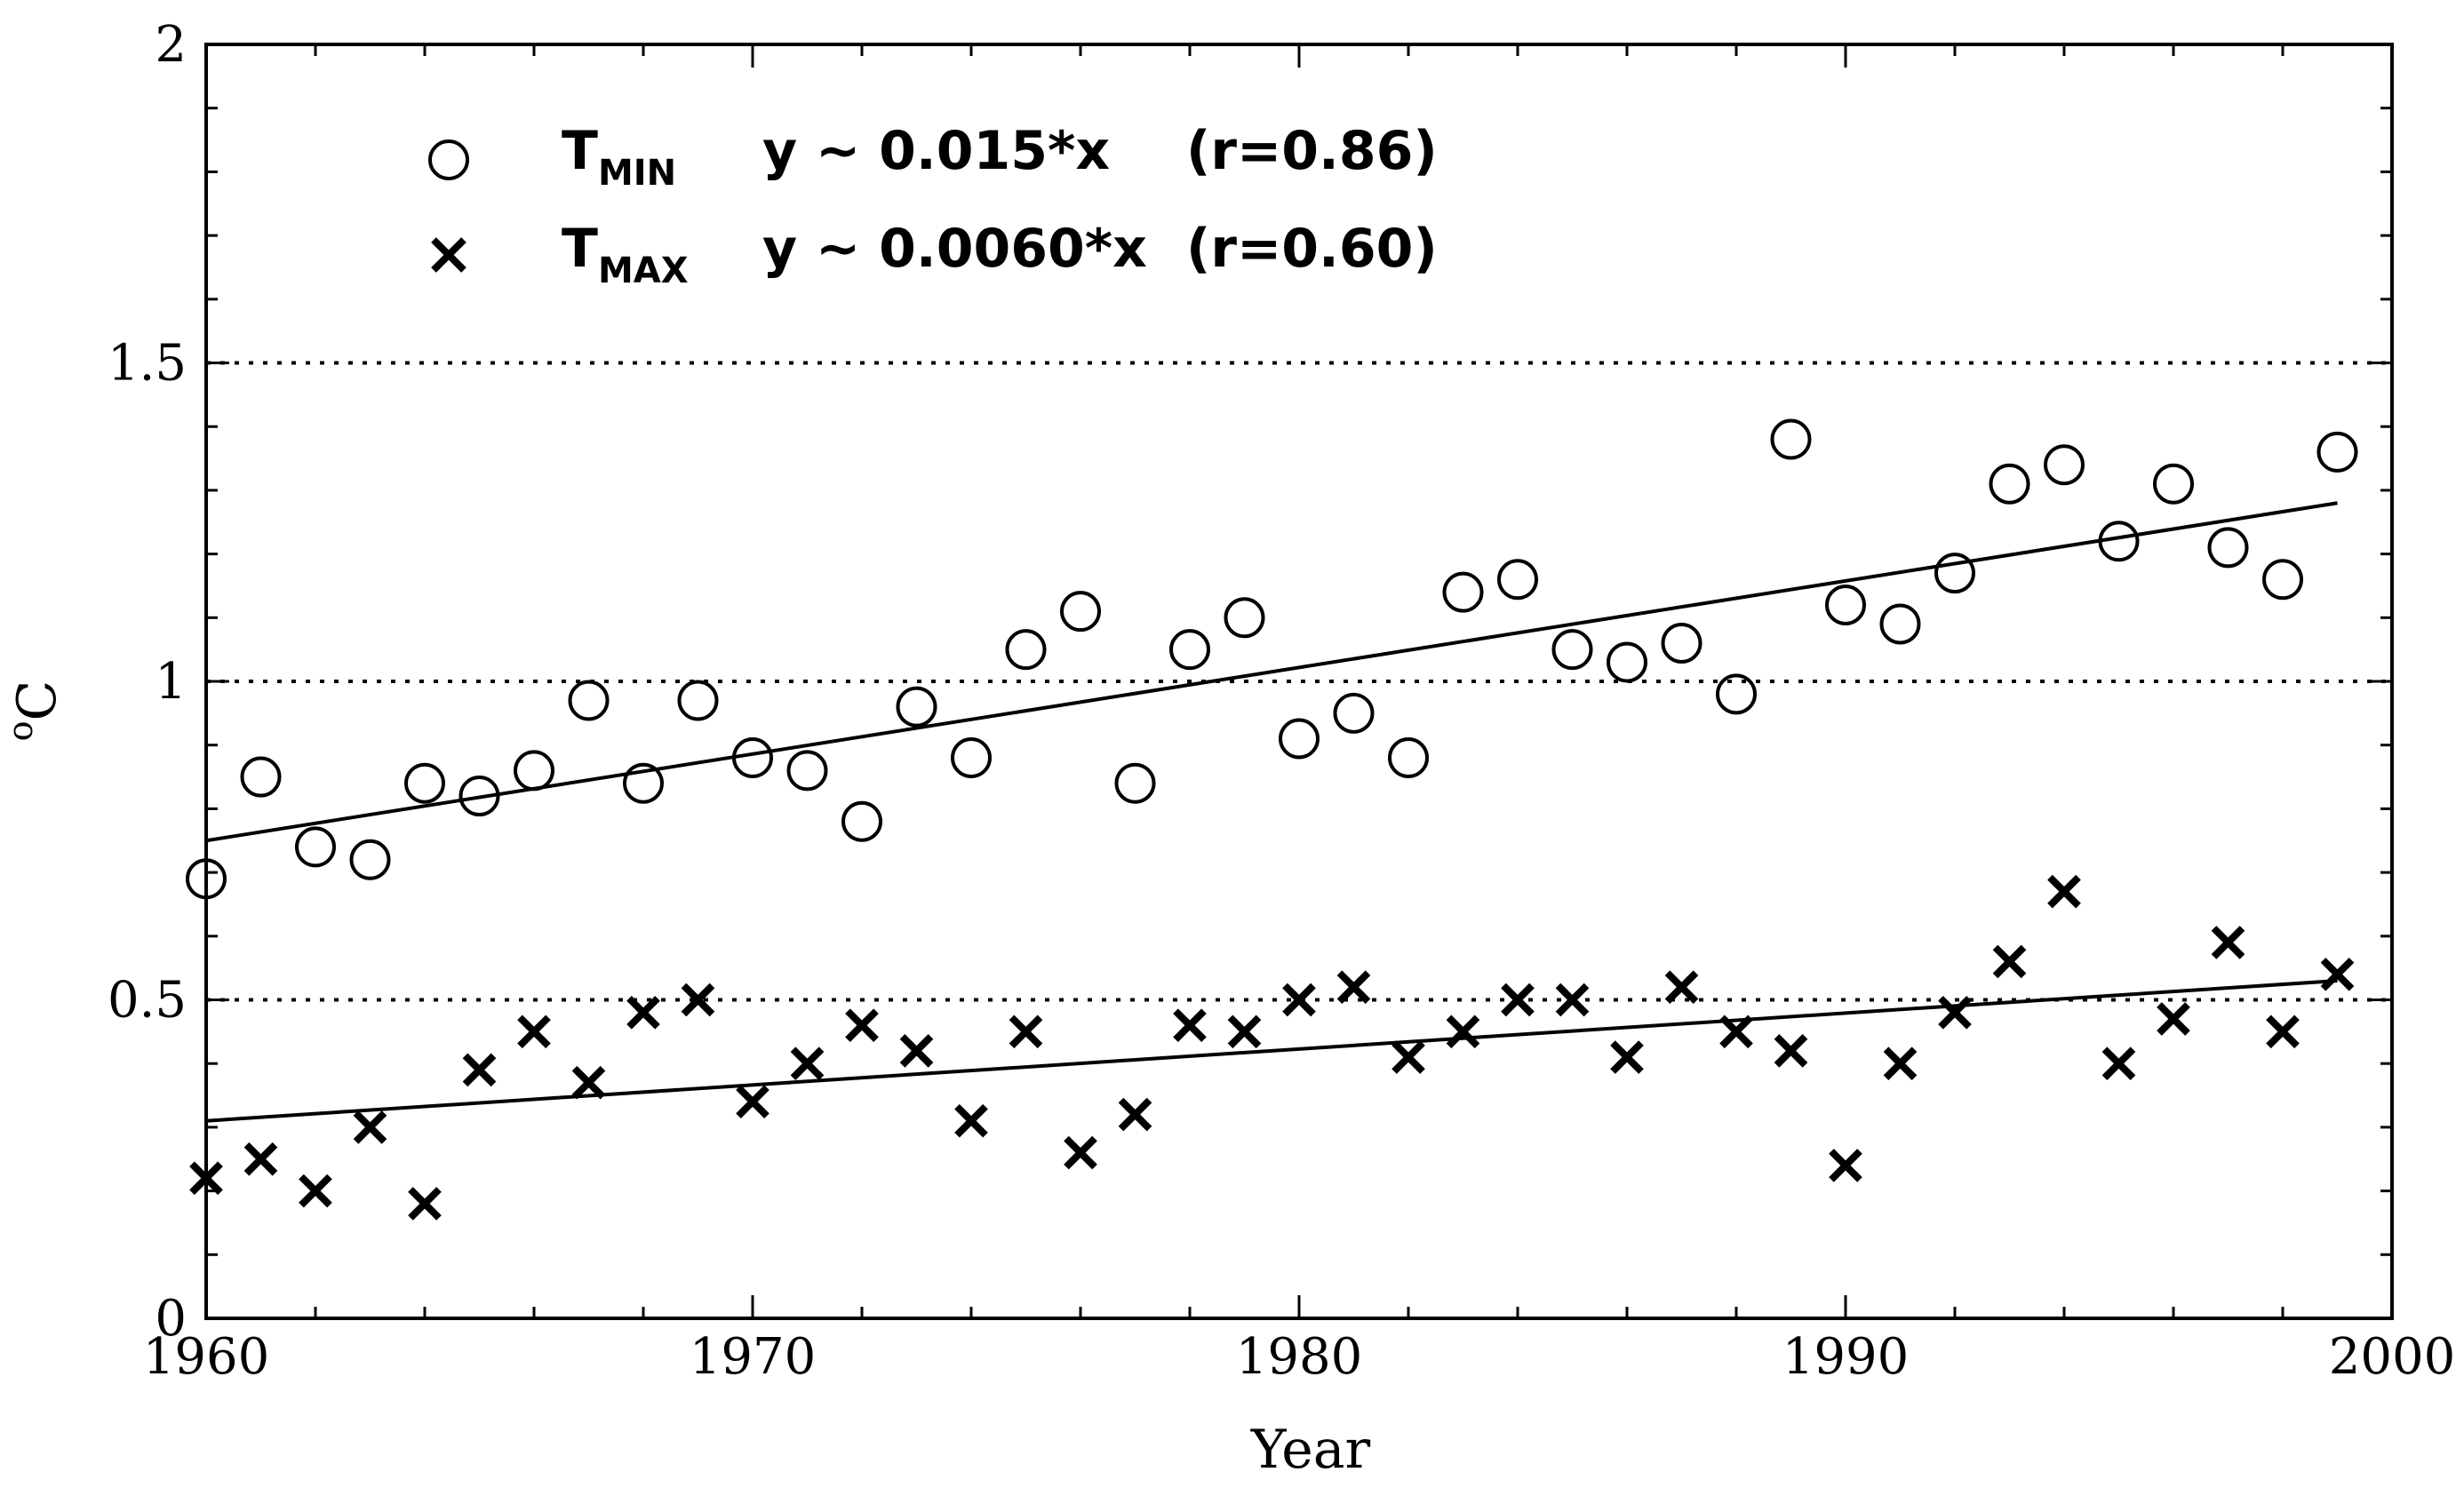 This screenshot has width=2464, height=1488. Describe the element at coordinates (1299, 1357) in the screenshot. I see `x-tick-label: 1980` at that location.